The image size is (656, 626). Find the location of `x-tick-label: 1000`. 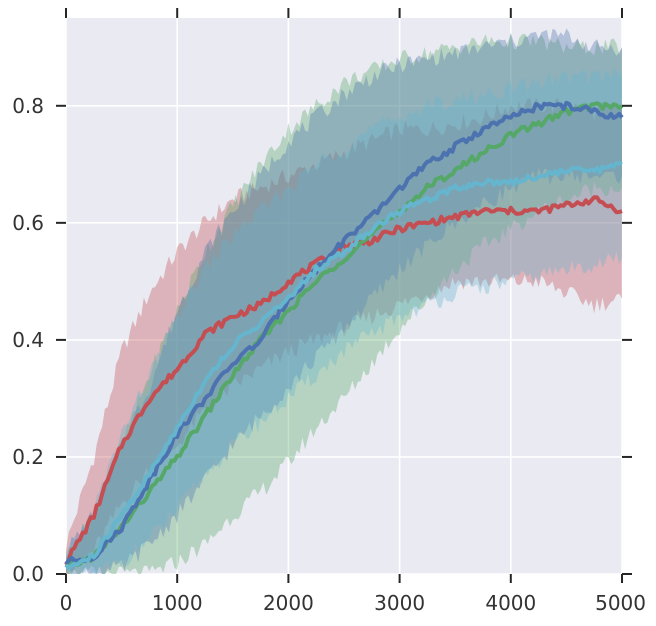

x-tick-label: 1000 is located at coordinates (177, 603).